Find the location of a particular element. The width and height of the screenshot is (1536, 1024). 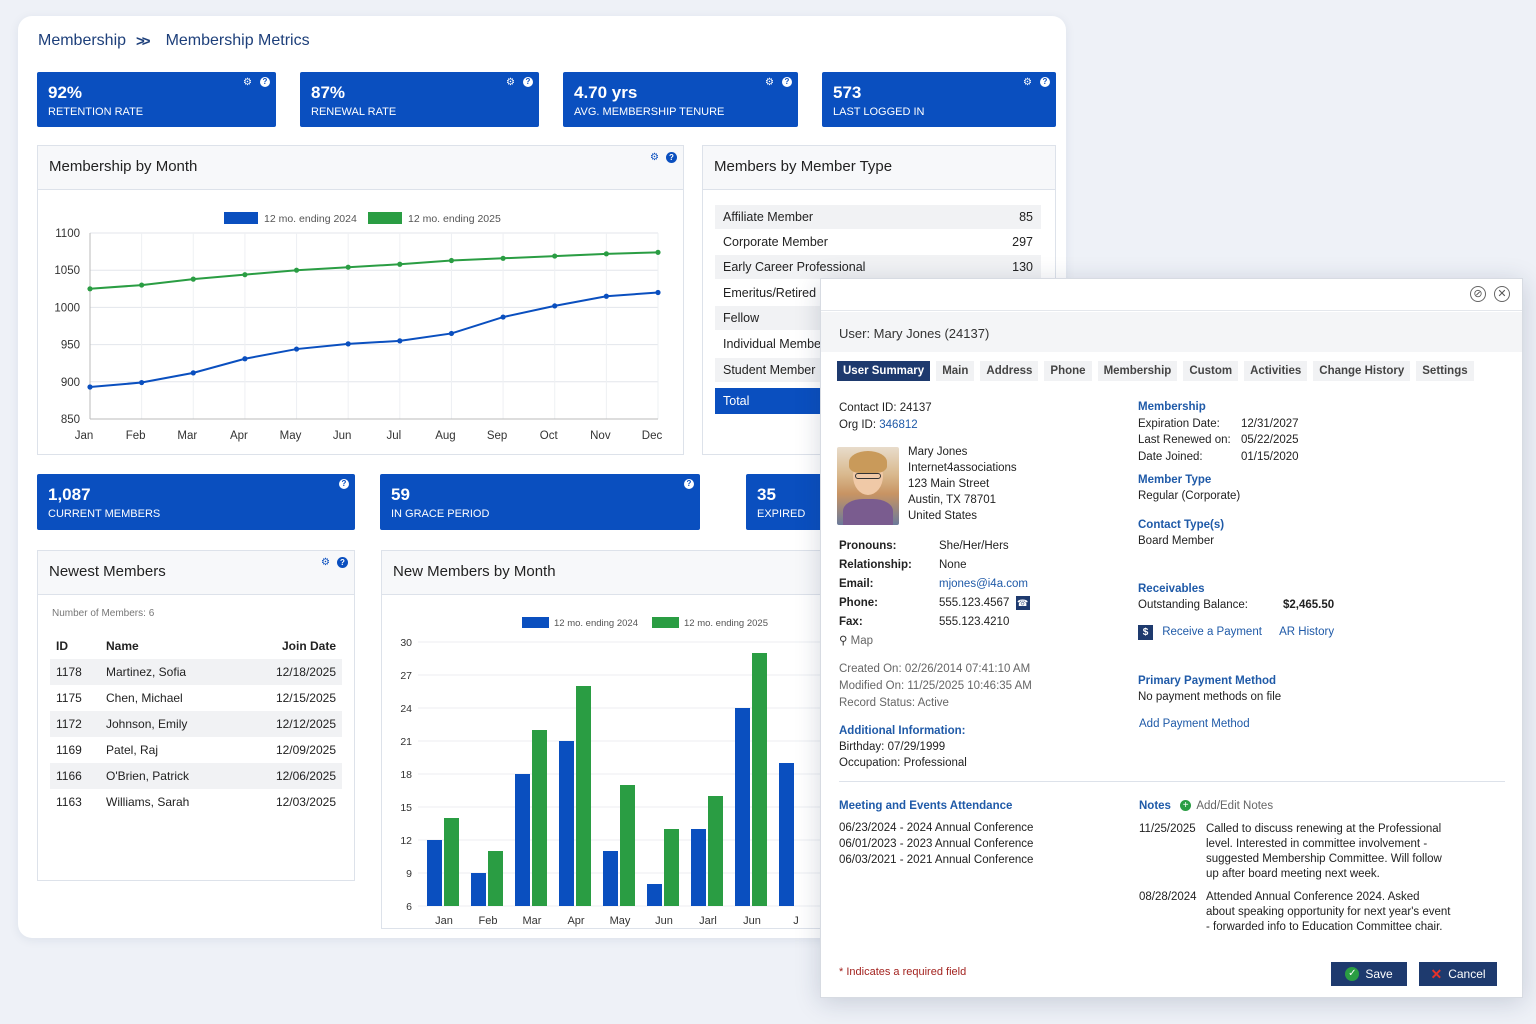

add-edit-notes-link: Add/Edit Notes is located at coordinates (1235, 806).